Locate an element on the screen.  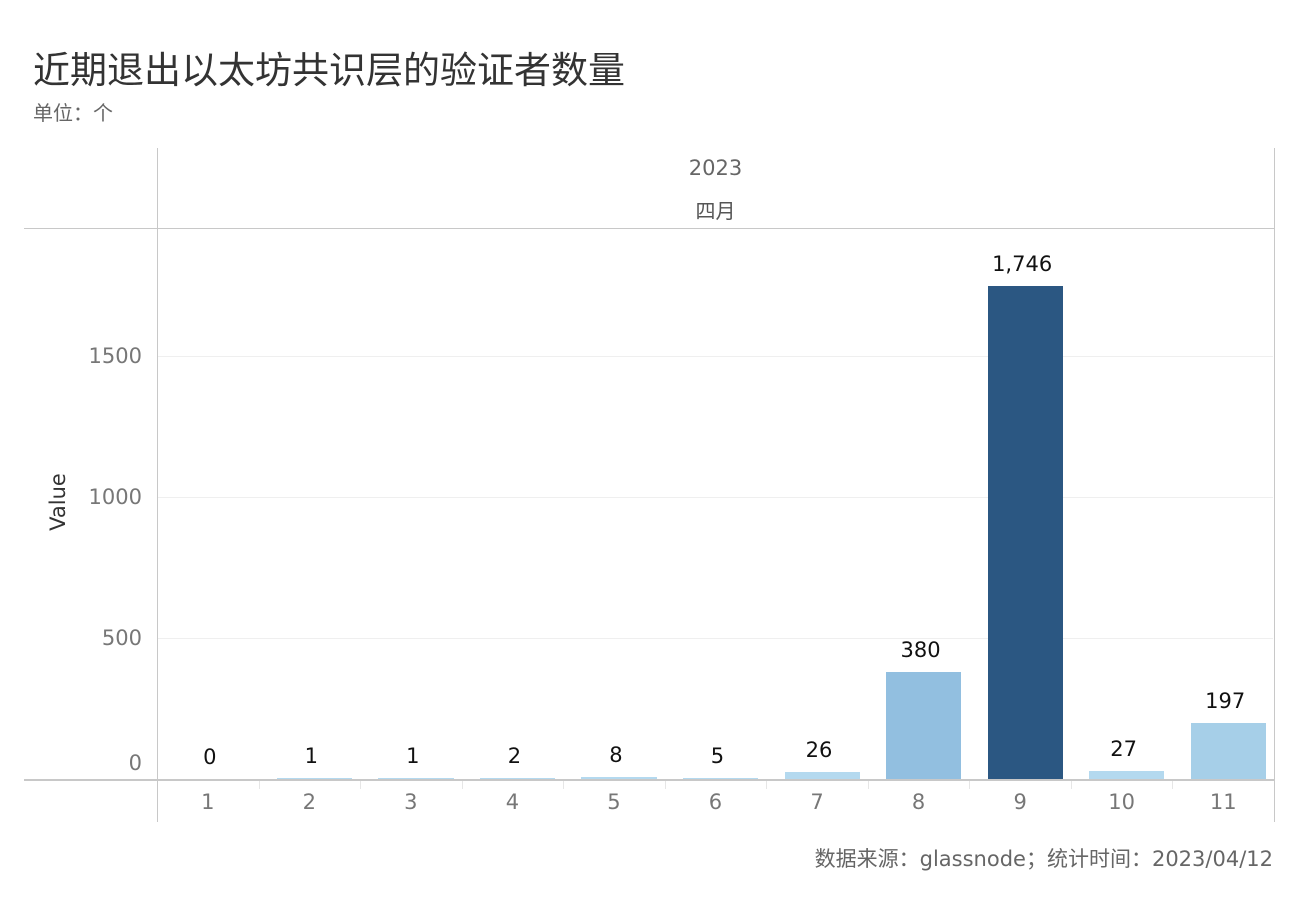
header-left-border is located at coordinates (157, 188).